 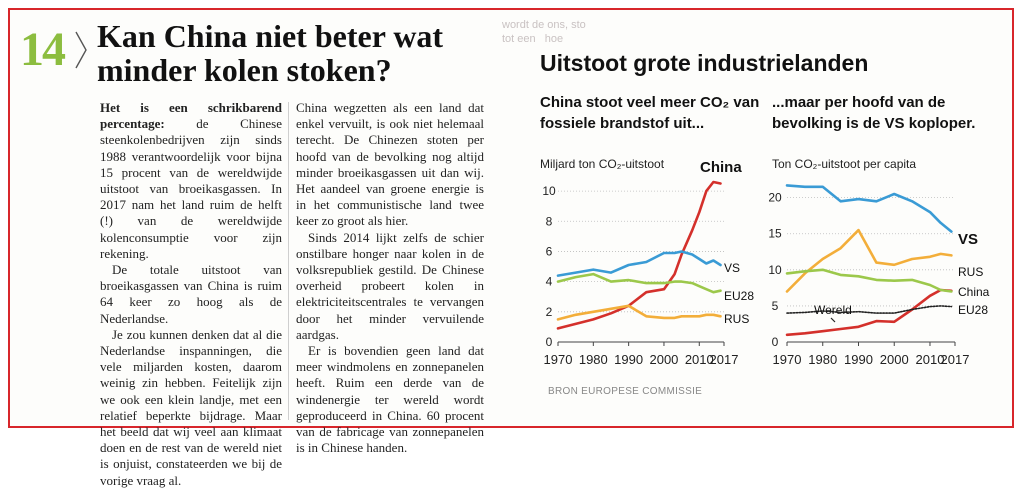 What do you see at coordinates (549, 312) in the screenshot?
I see `y-tick-label: 2` at bounding box center [549, 312].